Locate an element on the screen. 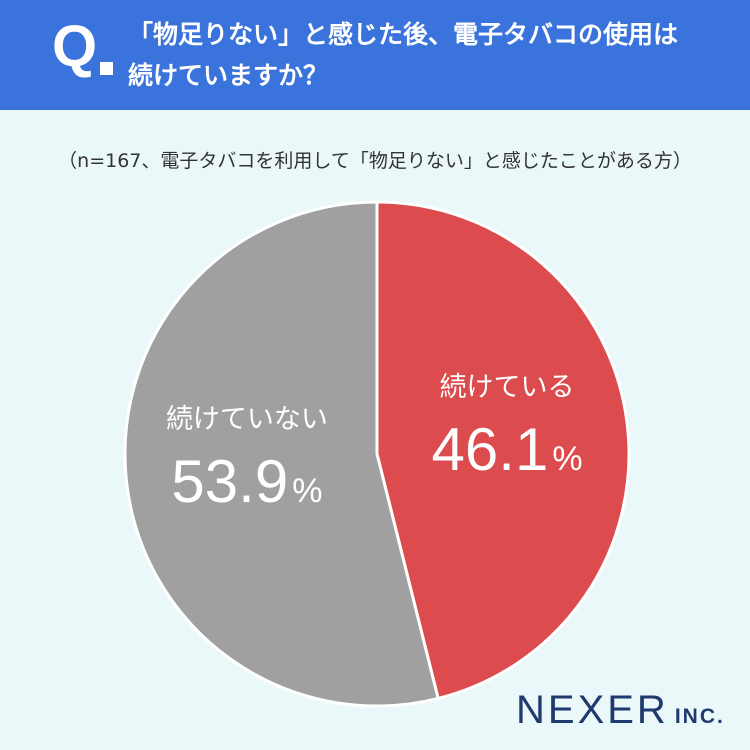  pie-label-1: 続けている 46.1% is located at coordinates (507, 427).